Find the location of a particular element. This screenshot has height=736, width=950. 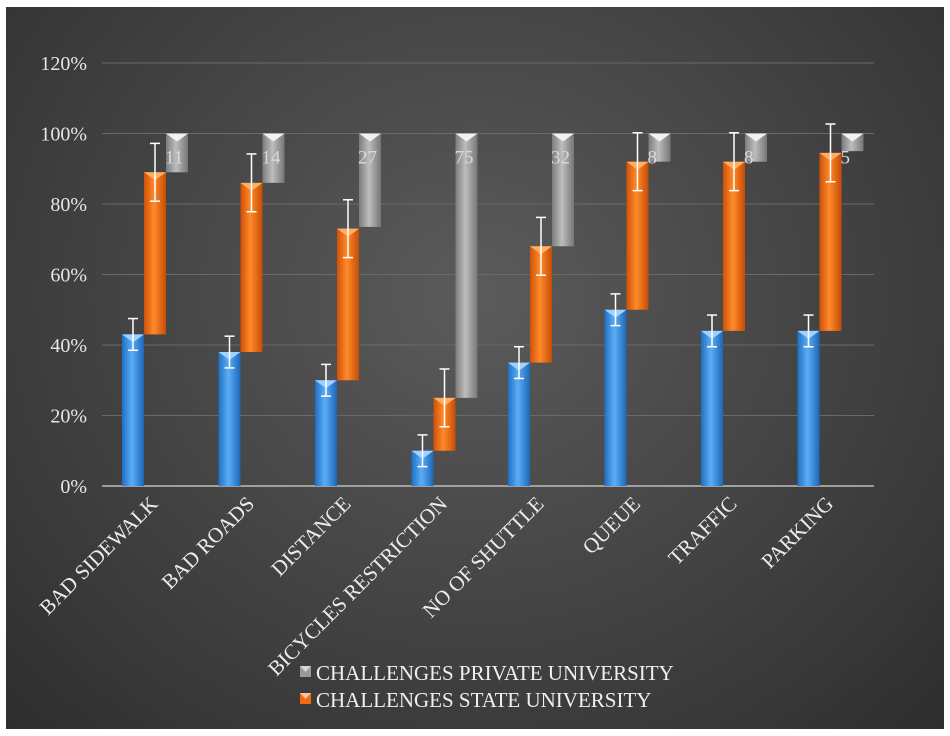

legend-label-private: CHALLENGES PRIVATE UNIVERSITY is located at coordinates (495, 673).